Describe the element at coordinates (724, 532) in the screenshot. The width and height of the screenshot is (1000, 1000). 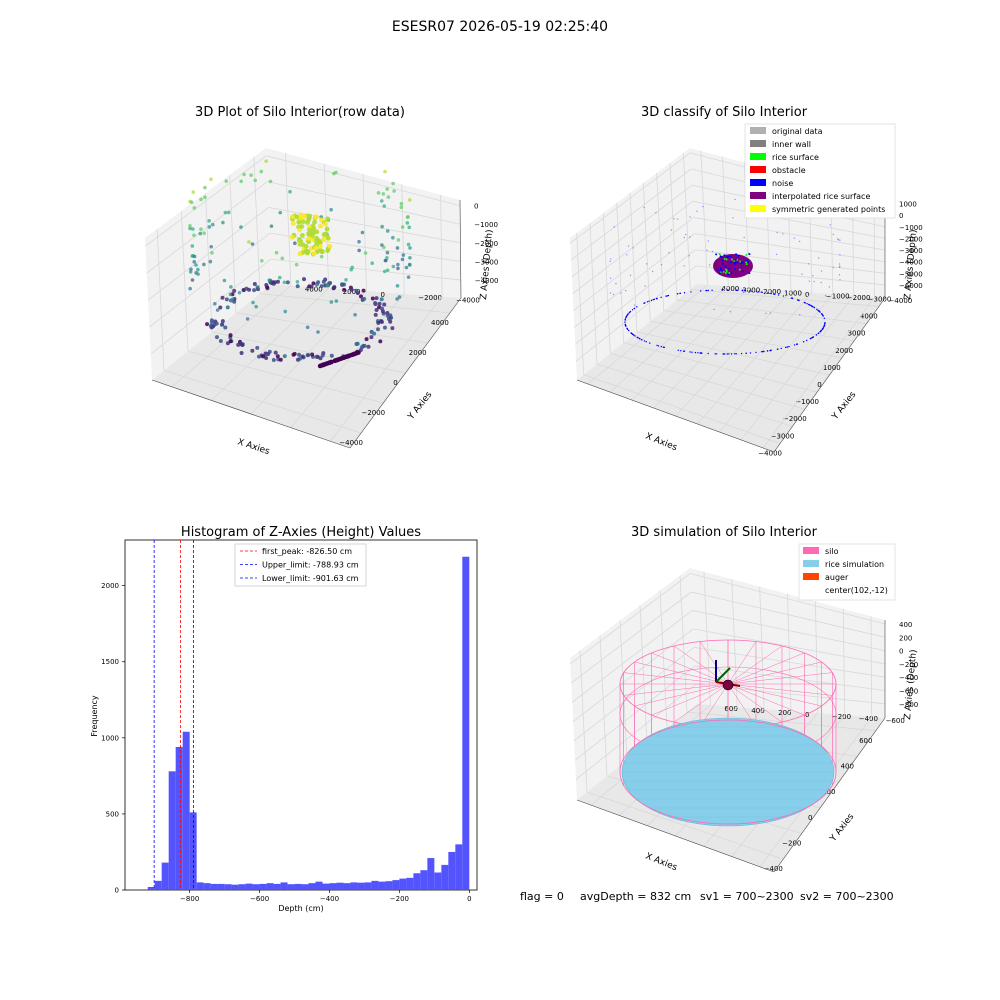
I see `chart-title: 3D simulation of Silo Interior` at that location.